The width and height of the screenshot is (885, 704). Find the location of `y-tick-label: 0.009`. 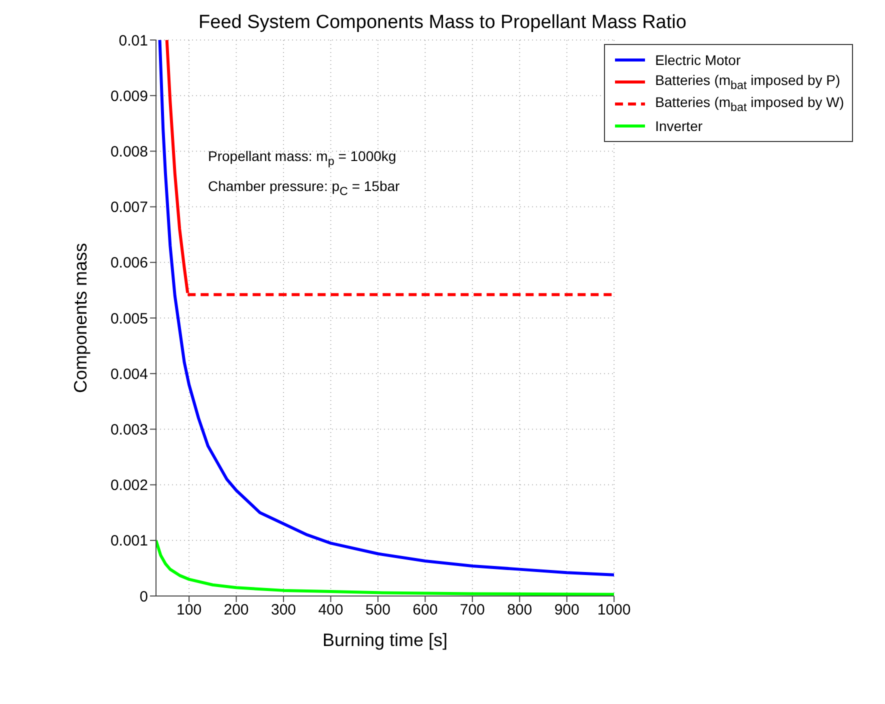

y-tick-label: 0.009 is located at coordinates (129, 96).